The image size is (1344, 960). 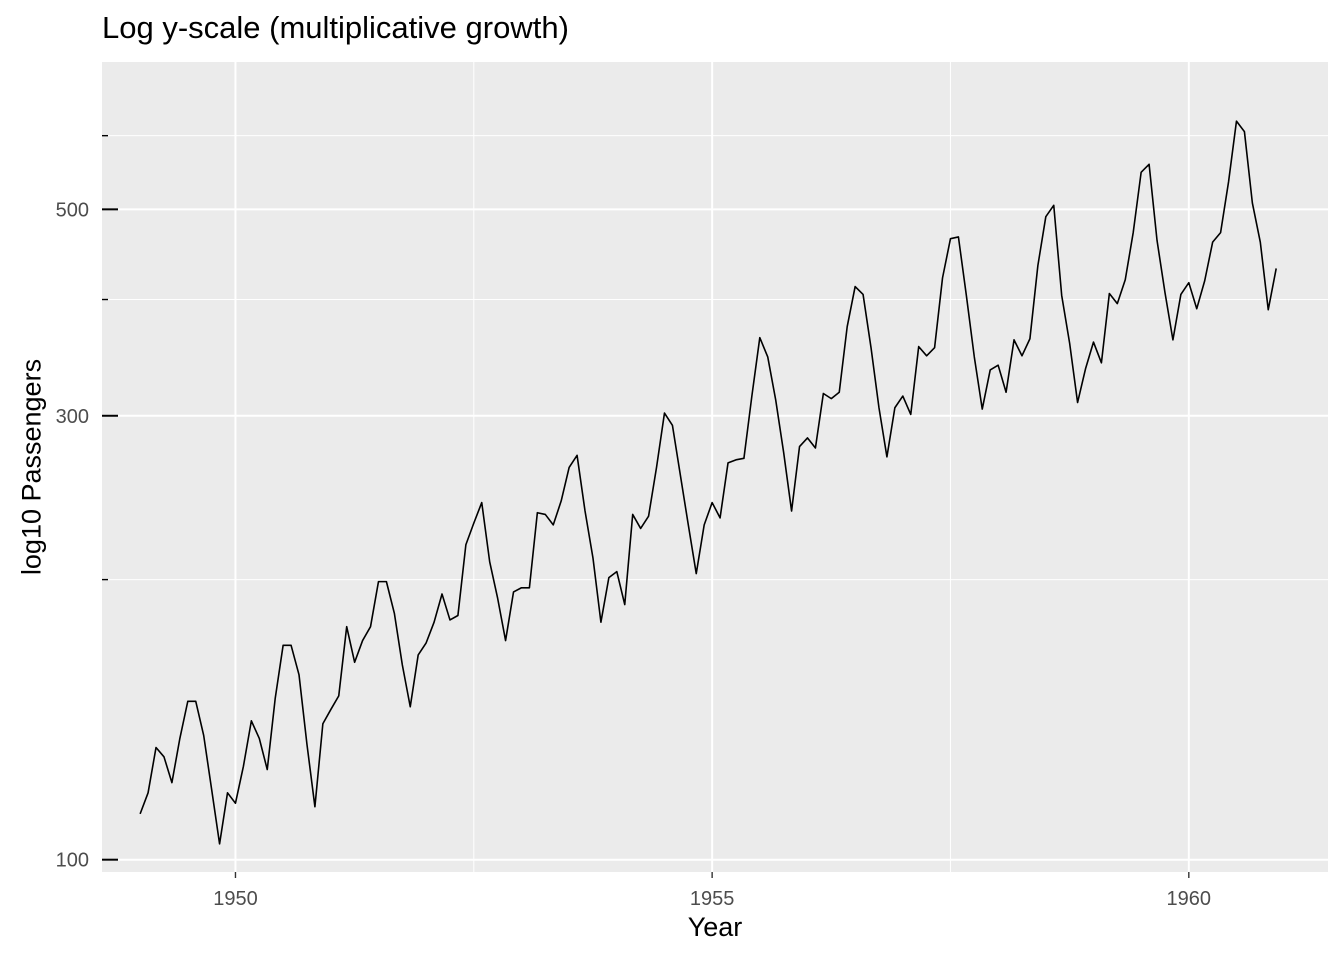 I want to click on x-tick-label: 1950, so click(x=235, y=899).